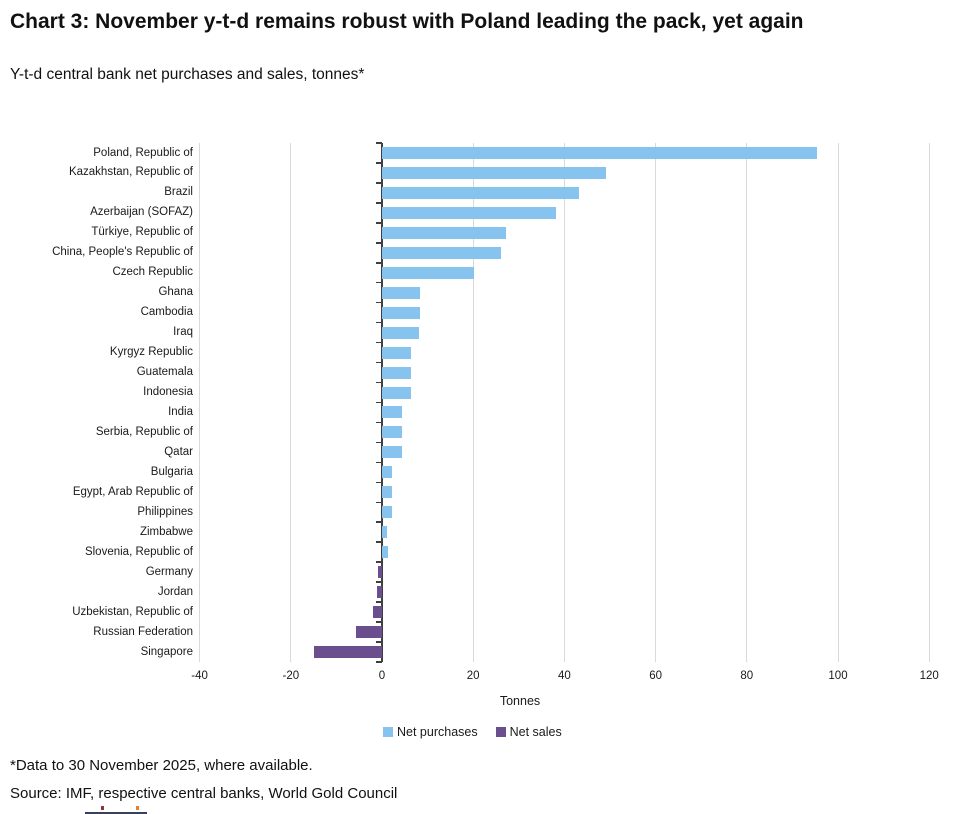 The image size is (956, 814). What do you see at coordinates (183, 332) in the screenshot?
I see `category-label: Iraq` at bounding box center [183, 332].